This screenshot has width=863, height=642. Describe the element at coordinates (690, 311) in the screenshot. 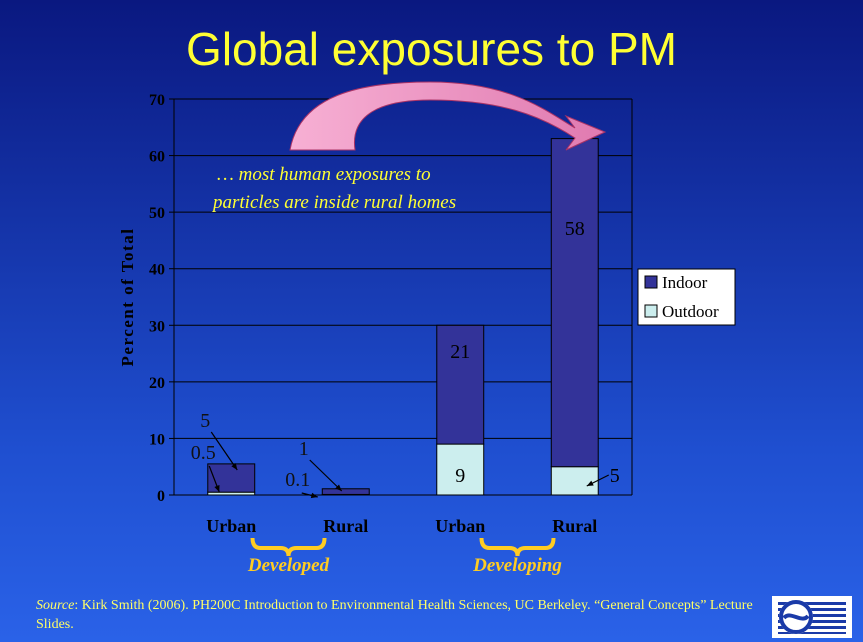

I see `legend-label: Outdoor` at that location.